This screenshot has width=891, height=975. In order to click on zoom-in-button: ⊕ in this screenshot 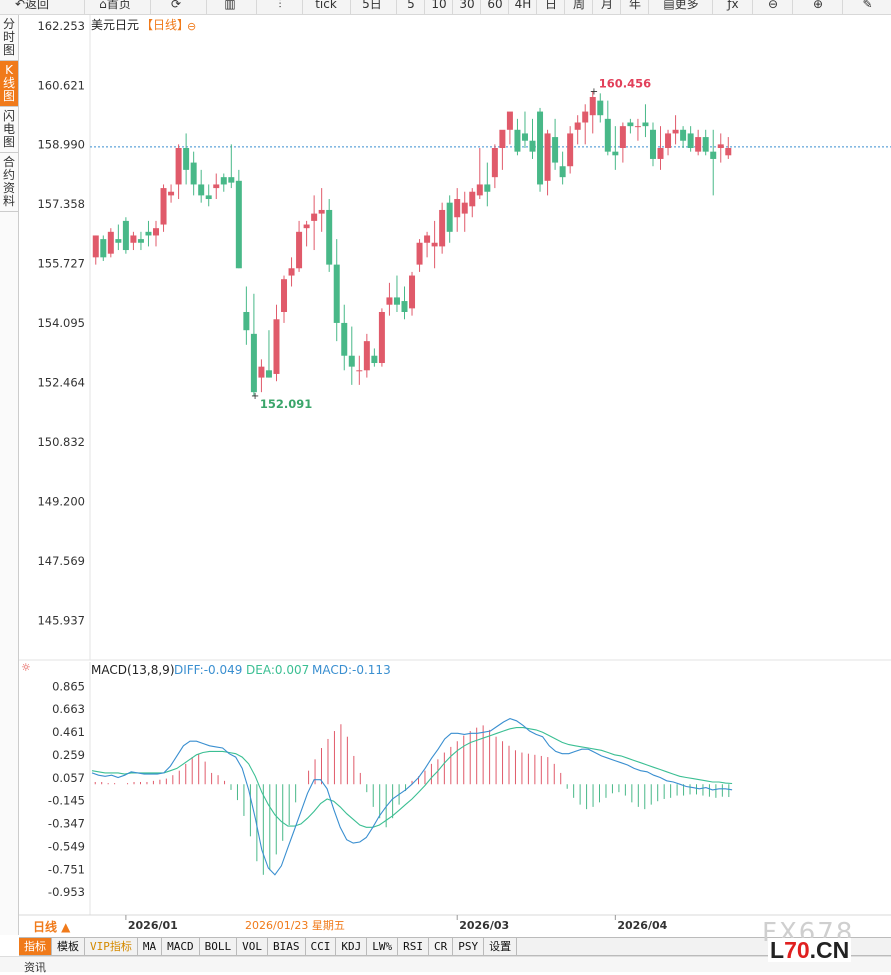, I will do `click(817, 7)`.